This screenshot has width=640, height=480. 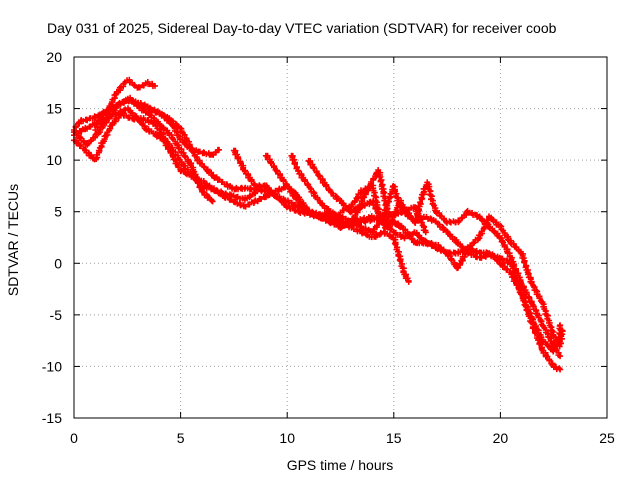 What do you see at coordinates (56, 315) in the screenshot?
I see `y-tick-label: -5` at bounding box center [56, 315].